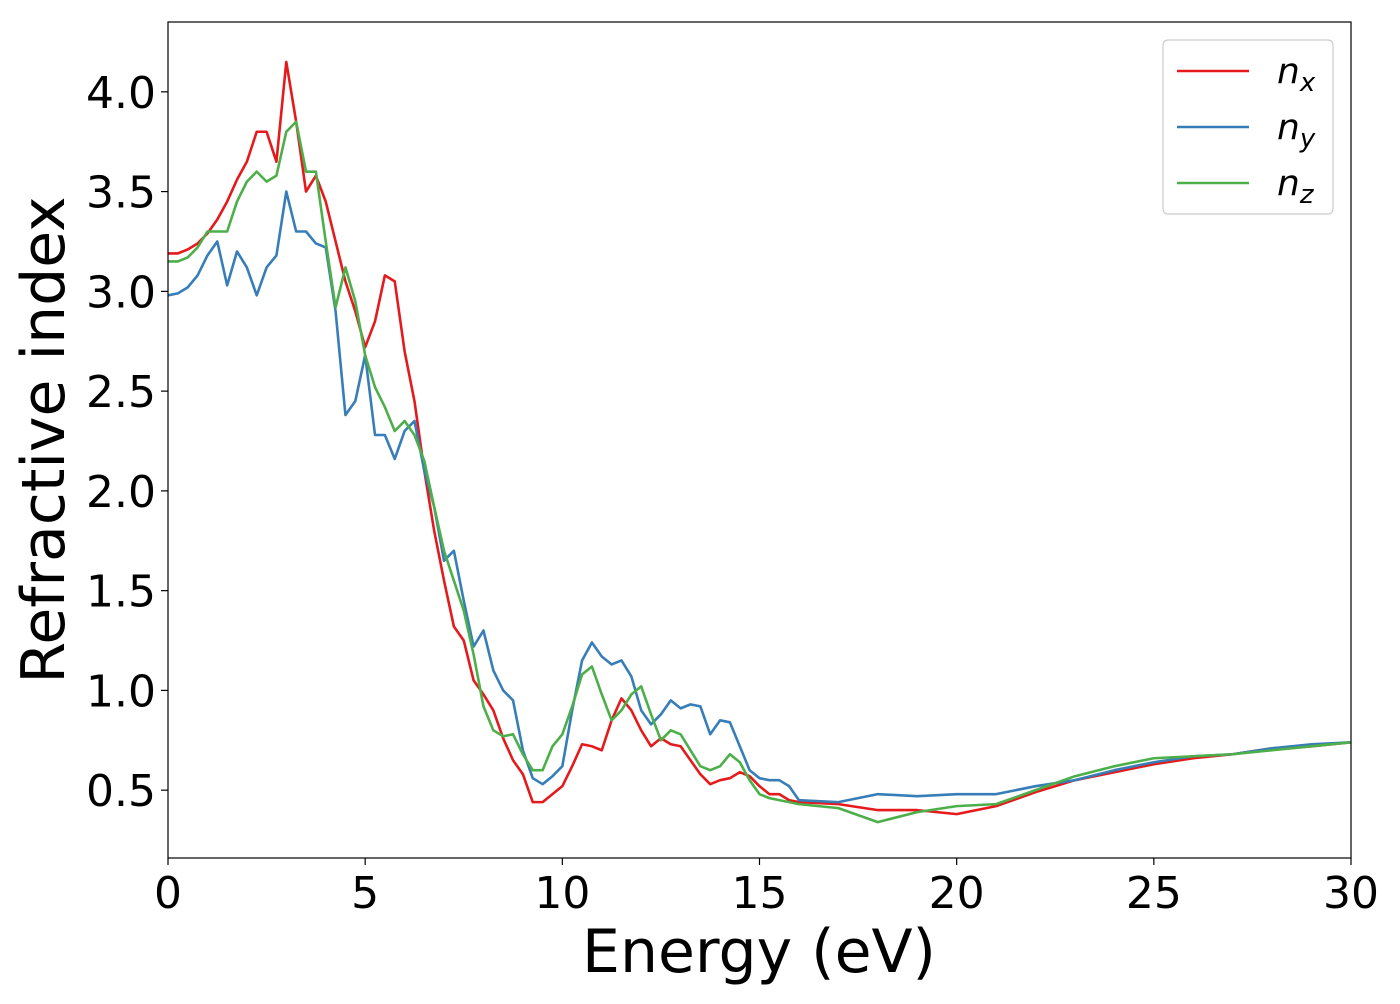 Image resolution: width=1400 pixels, height=1004 pixels. What do you see at coordinates (121, 292) in the screenshot?
I see `y-tick-label: 3.0` at bounding box center [121, 292].